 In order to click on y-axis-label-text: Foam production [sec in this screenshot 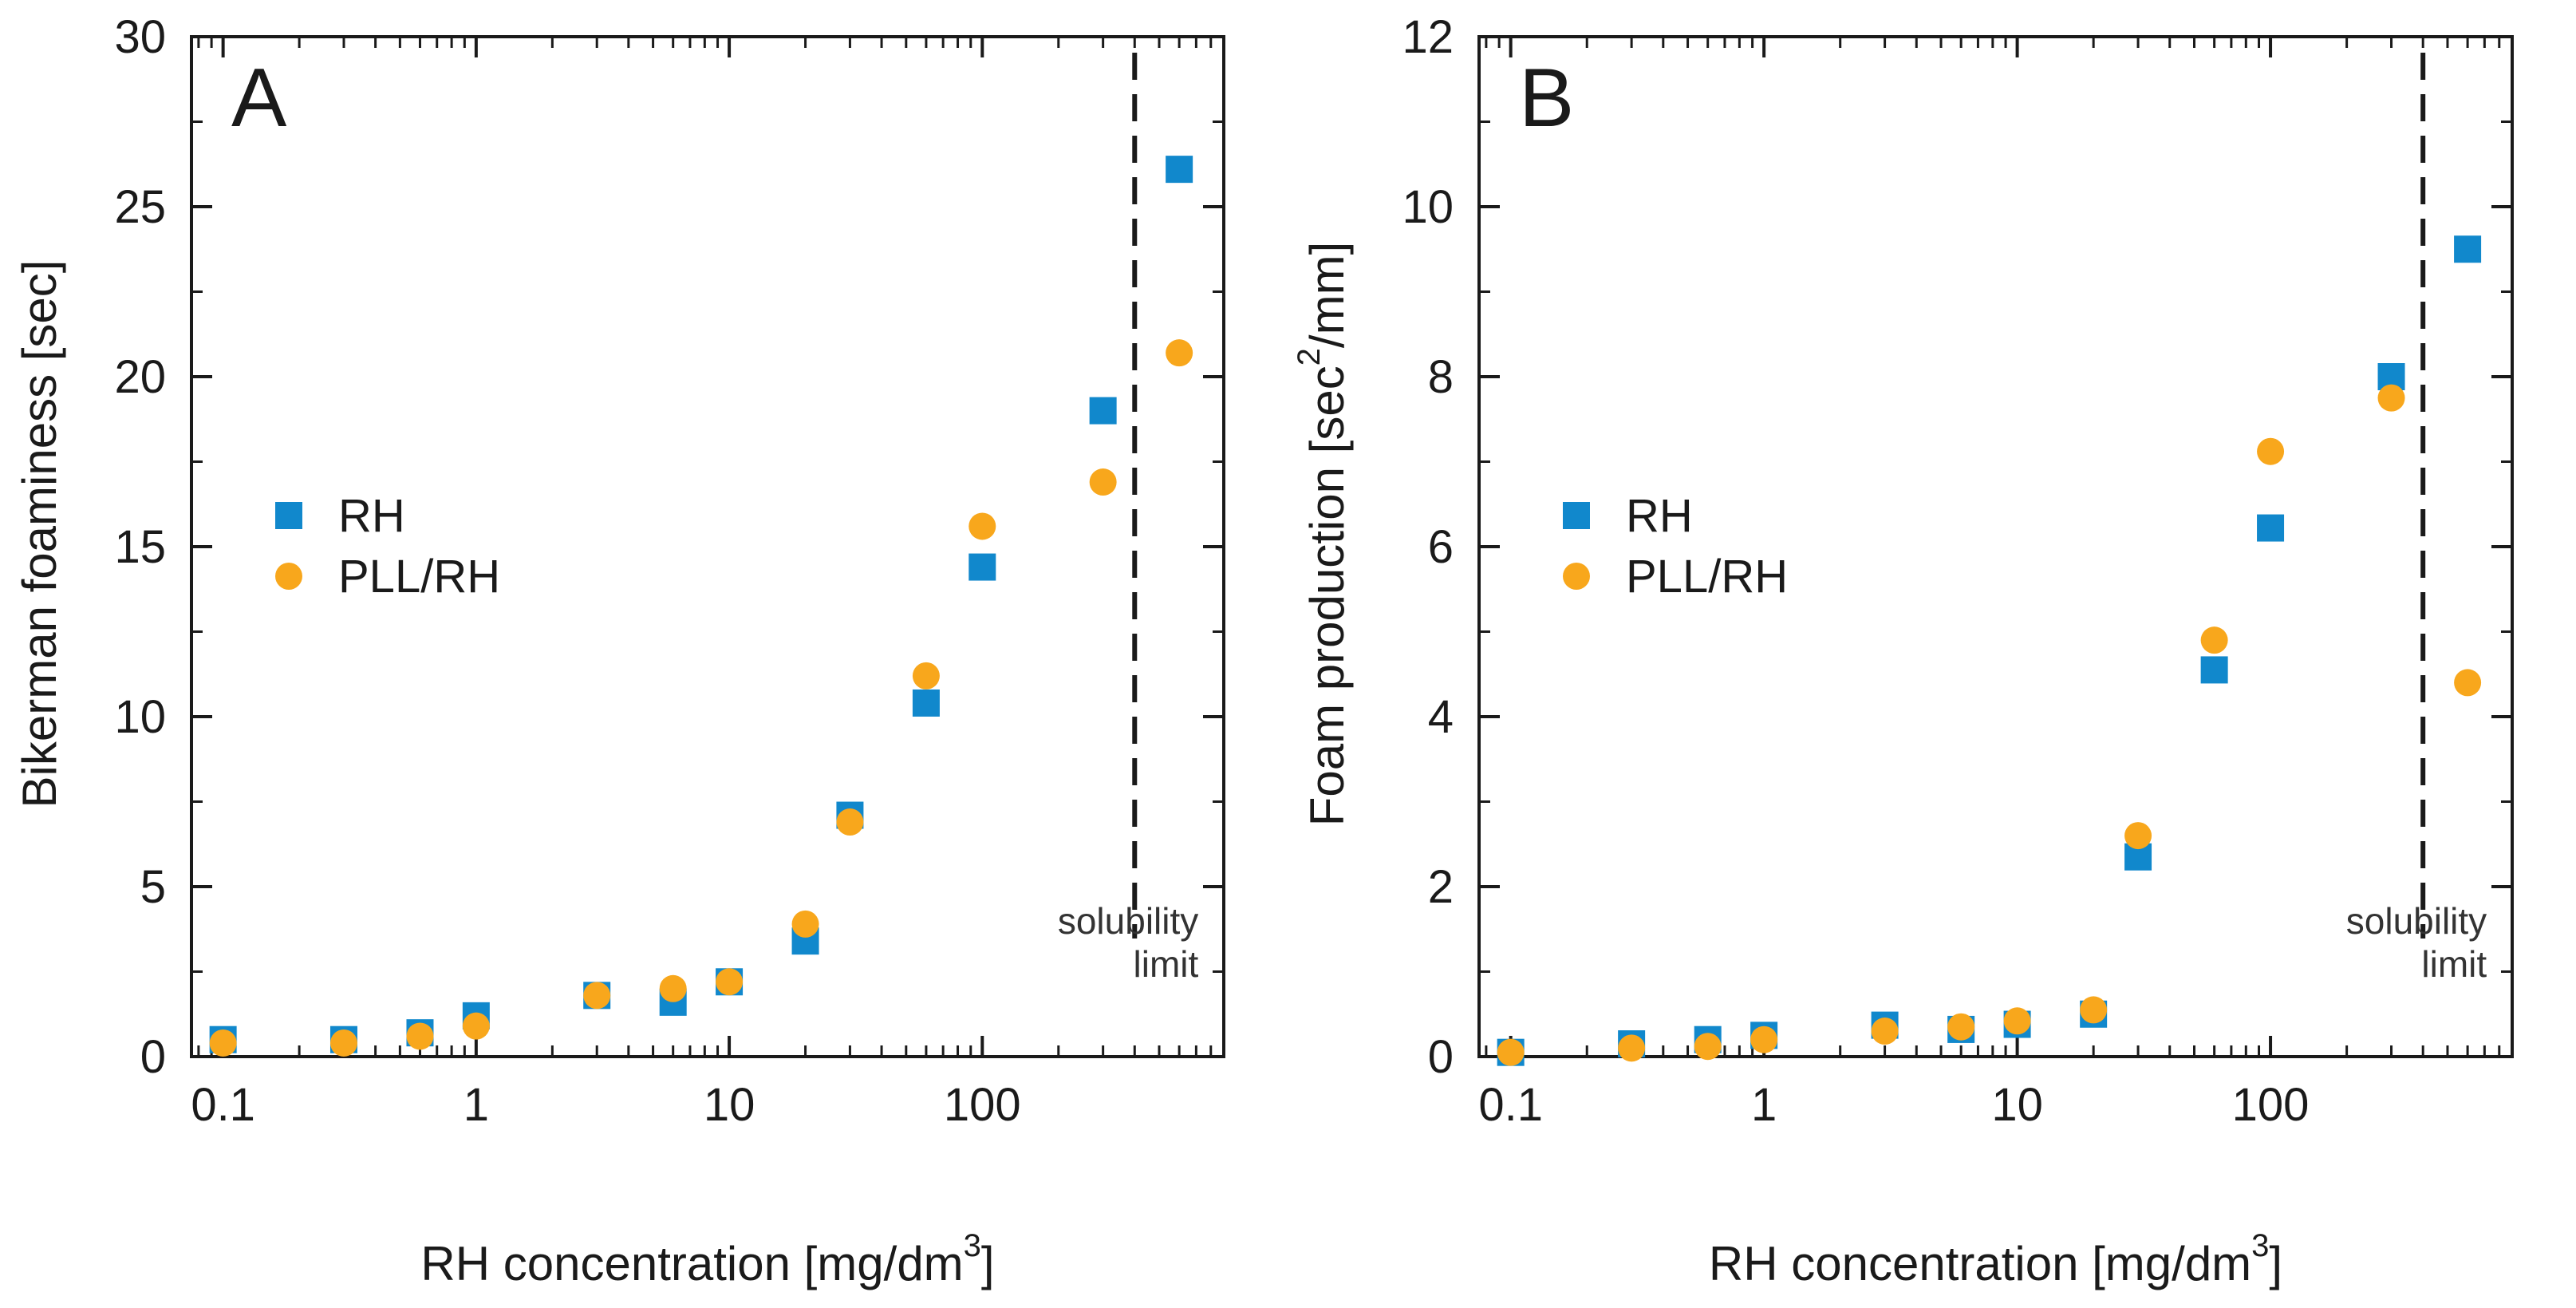, I will do `click(1327, 596)`.